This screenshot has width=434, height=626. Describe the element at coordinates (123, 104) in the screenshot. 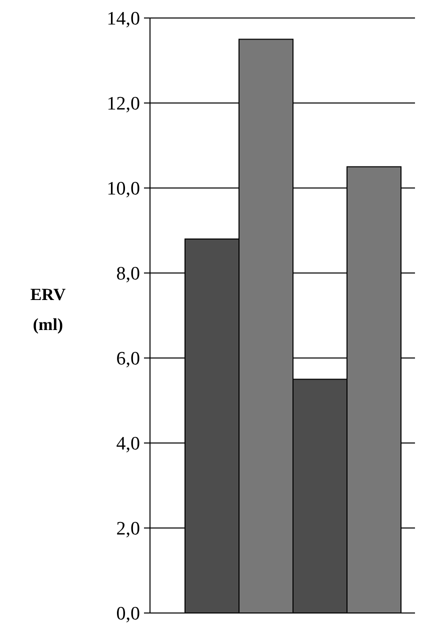

I see `y-tick-label: 12,0` at that location.